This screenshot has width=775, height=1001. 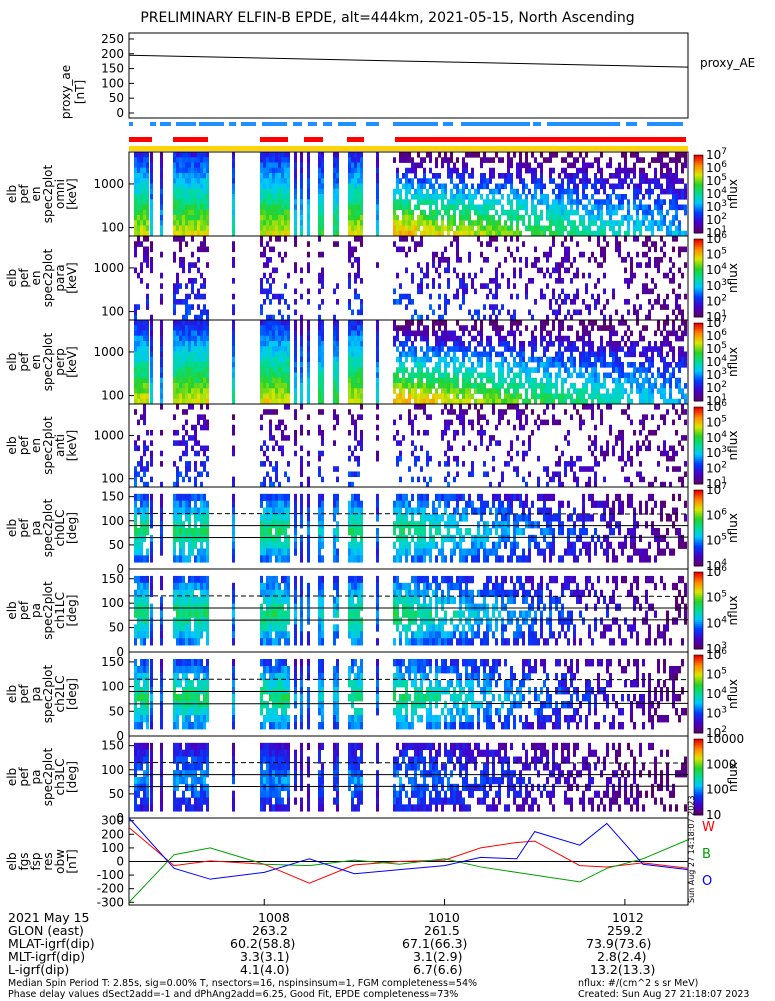 I want to click on en_omni-ytick: 1000, so click(x=108, y=184).